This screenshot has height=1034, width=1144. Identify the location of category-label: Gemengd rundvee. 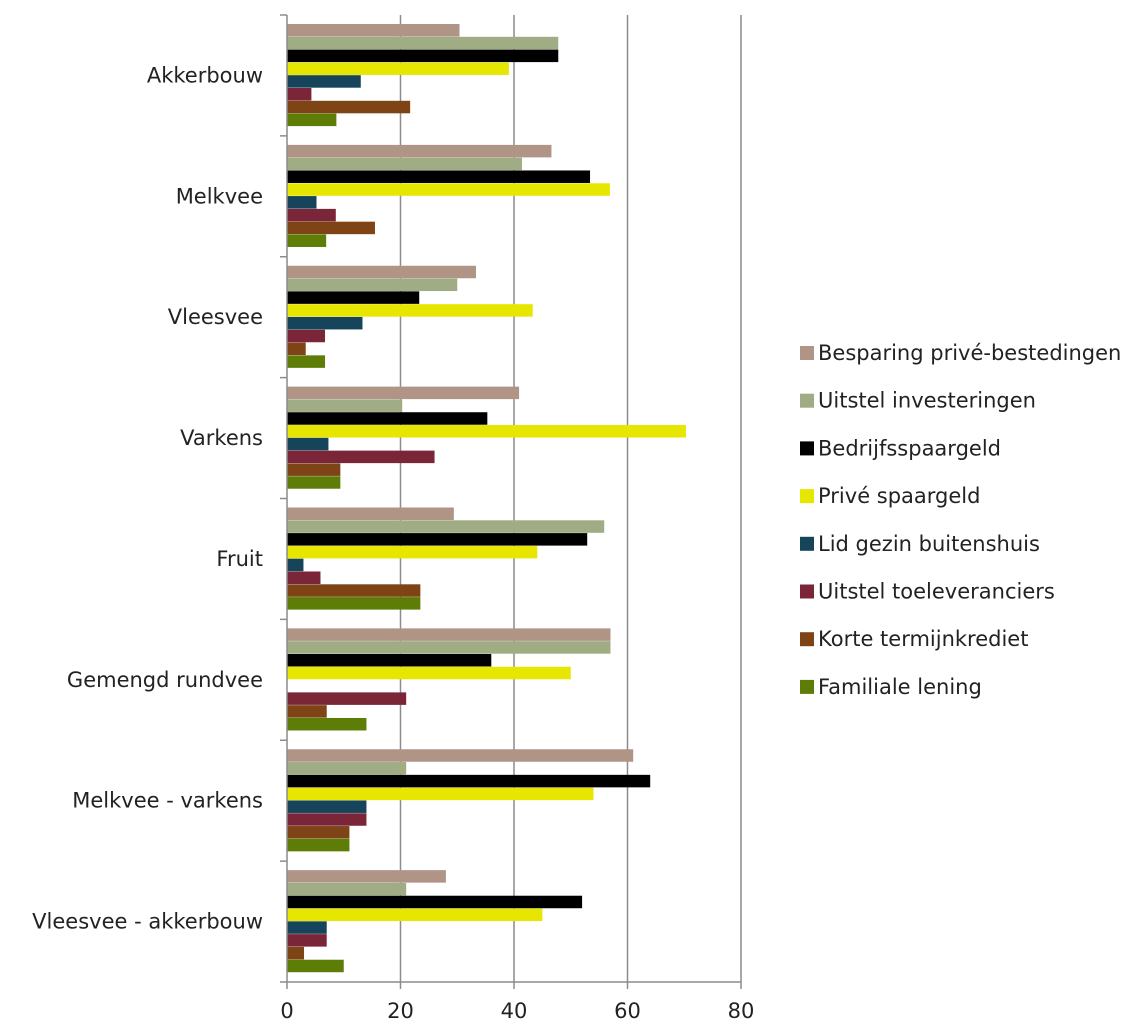
(165, 680).